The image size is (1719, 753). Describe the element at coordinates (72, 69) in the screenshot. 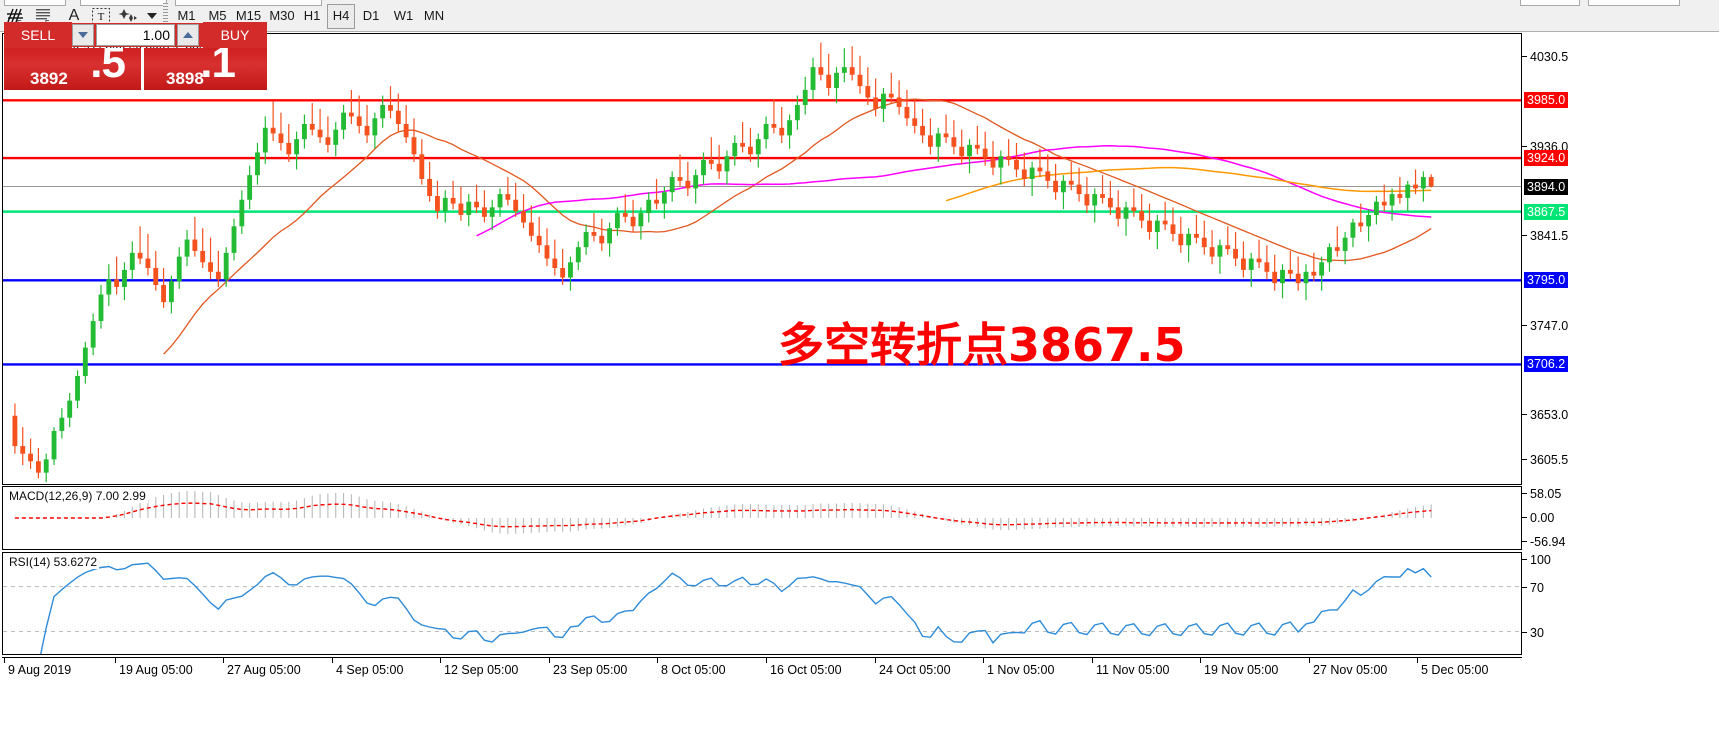

I see `sell-price-display: 3892 .5` at that location.